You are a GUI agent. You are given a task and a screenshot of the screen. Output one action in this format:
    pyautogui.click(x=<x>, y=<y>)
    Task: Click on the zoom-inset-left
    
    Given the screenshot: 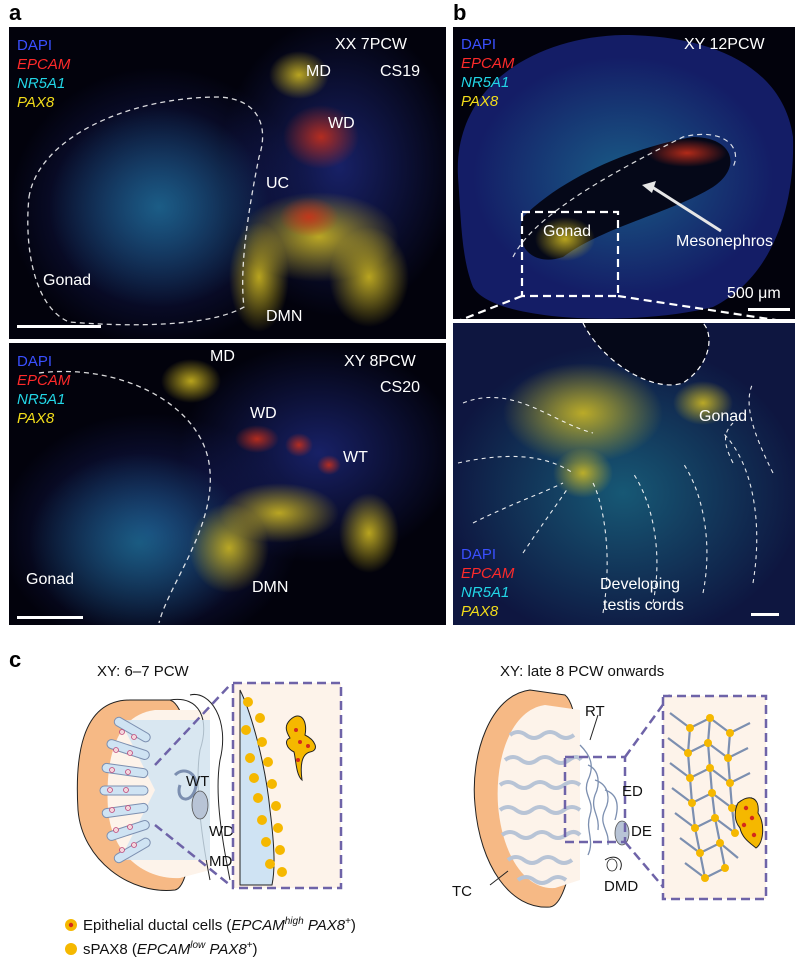 What is the action you would take?
    pyautogui.click(x=287, y=785)
    